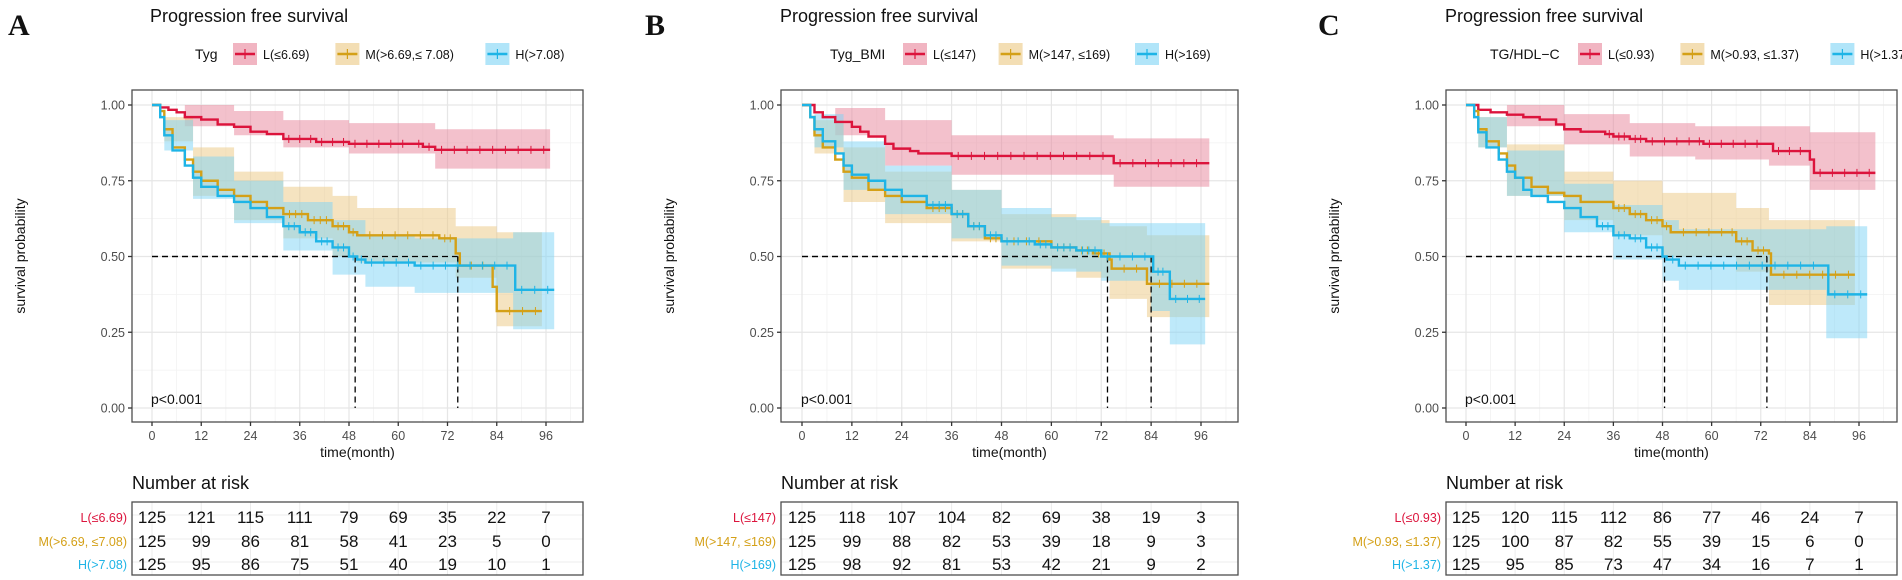  I want to click on risk-value: 77, so click(1711, 517).